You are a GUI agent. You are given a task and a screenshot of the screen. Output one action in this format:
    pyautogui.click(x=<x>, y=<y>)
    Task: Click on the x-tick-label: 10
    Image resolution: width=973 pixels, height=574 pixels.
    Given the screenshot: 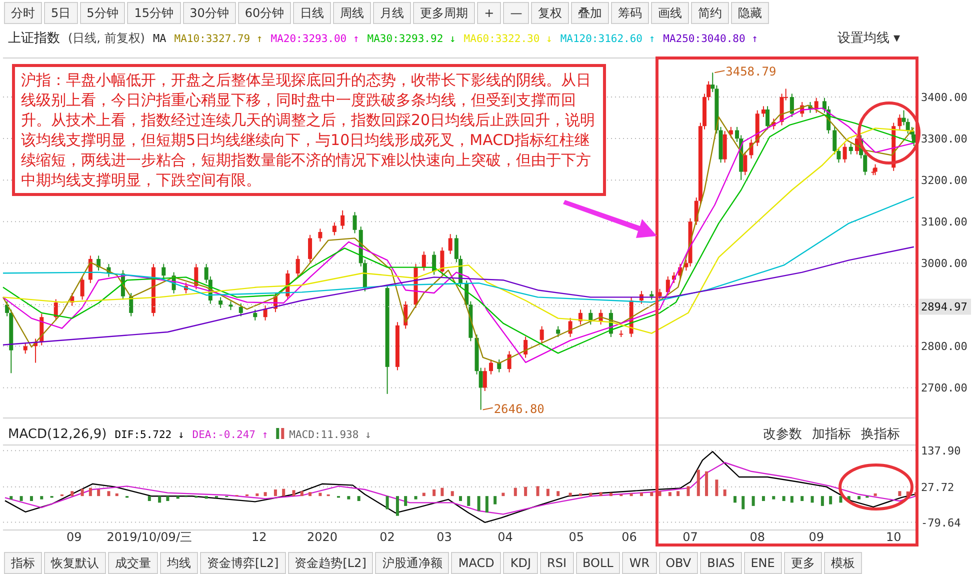 What is the action you would take?
    pyautogui.click(x=894, y=537)
    